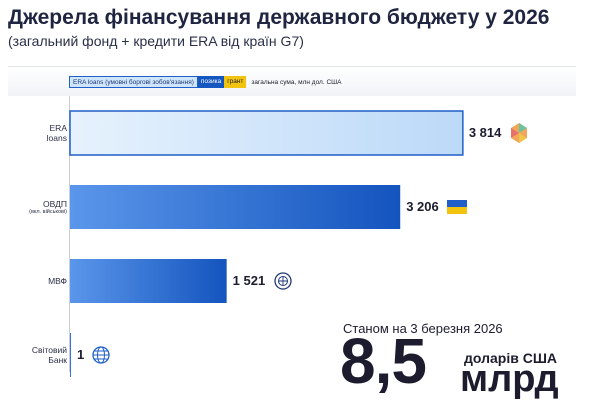  What do you see at coordinates (58, 128) in the screenshot?
I see `category-label-line: ERA` at bounding box center [58, 128].